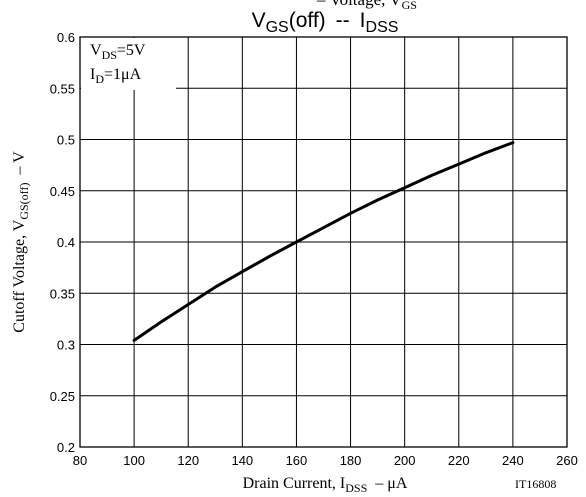 The width and height of the screenshot is (586, 497). What do you see at coordinates (405, 460) in the screenshot?
I see `x-tick-label: 200` at bounding box center [405, 460].